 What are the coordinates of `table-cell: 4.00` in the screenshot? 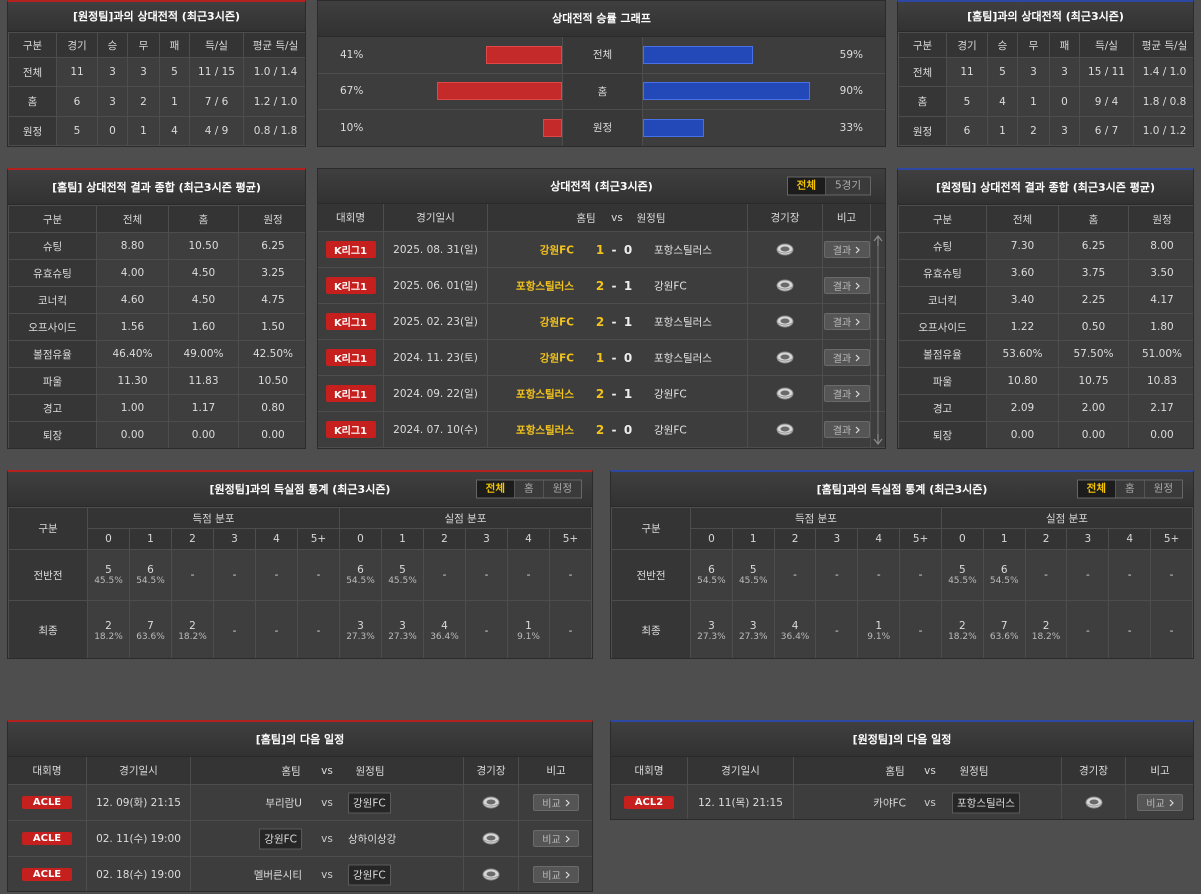 It's located at (132, 273).